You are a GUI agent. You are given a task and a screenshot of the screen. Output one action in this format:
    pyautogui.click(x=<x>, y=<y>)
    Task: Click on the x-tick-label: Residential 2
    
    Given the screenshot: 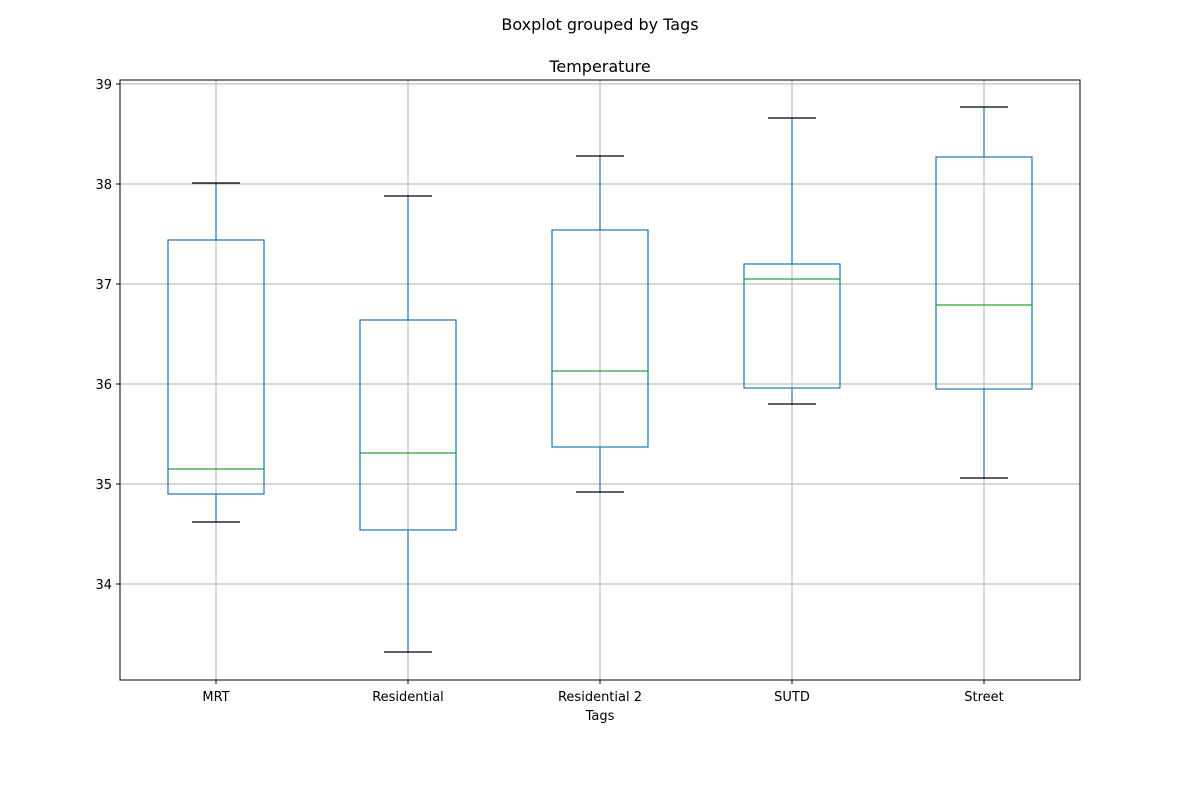 What is the action you would take?
    pyautogui.click(x=600, y=697)
    